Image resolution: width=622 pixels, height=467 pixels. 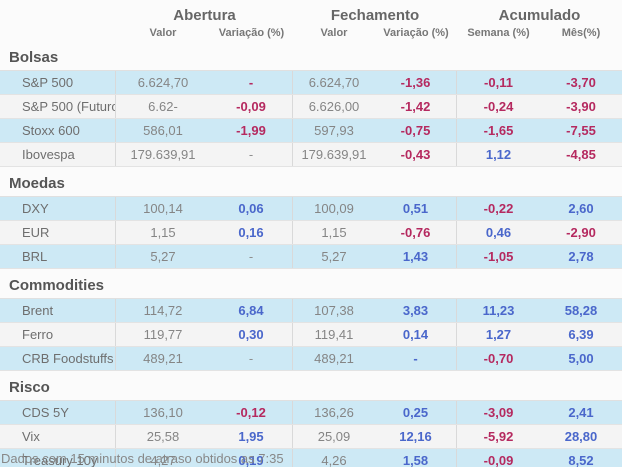 I want to click on cell-fechamento-valor: 179.639,91, so click(x=334, y=154).